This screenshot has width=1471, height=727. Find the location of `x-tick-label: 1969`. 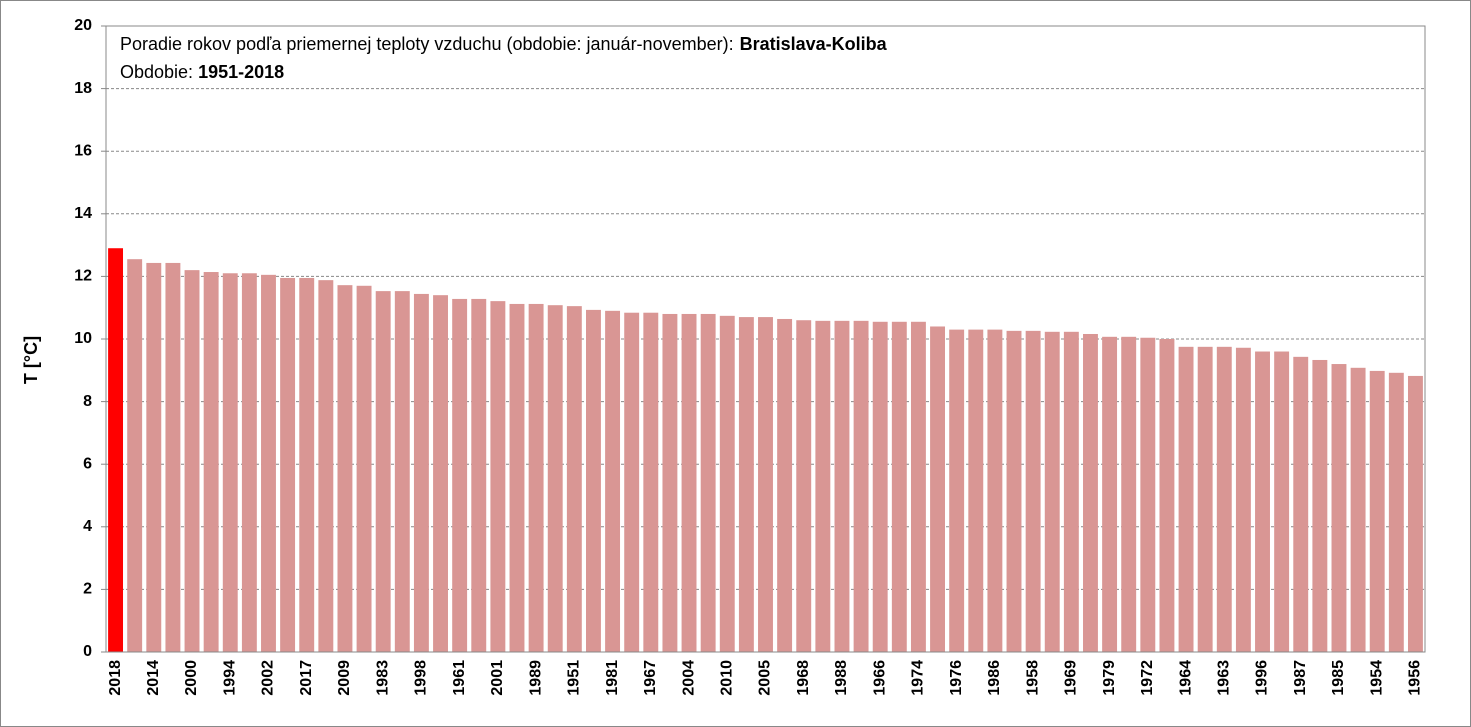

x-tick-label: 1969 is located at coordinates (1071, 678).